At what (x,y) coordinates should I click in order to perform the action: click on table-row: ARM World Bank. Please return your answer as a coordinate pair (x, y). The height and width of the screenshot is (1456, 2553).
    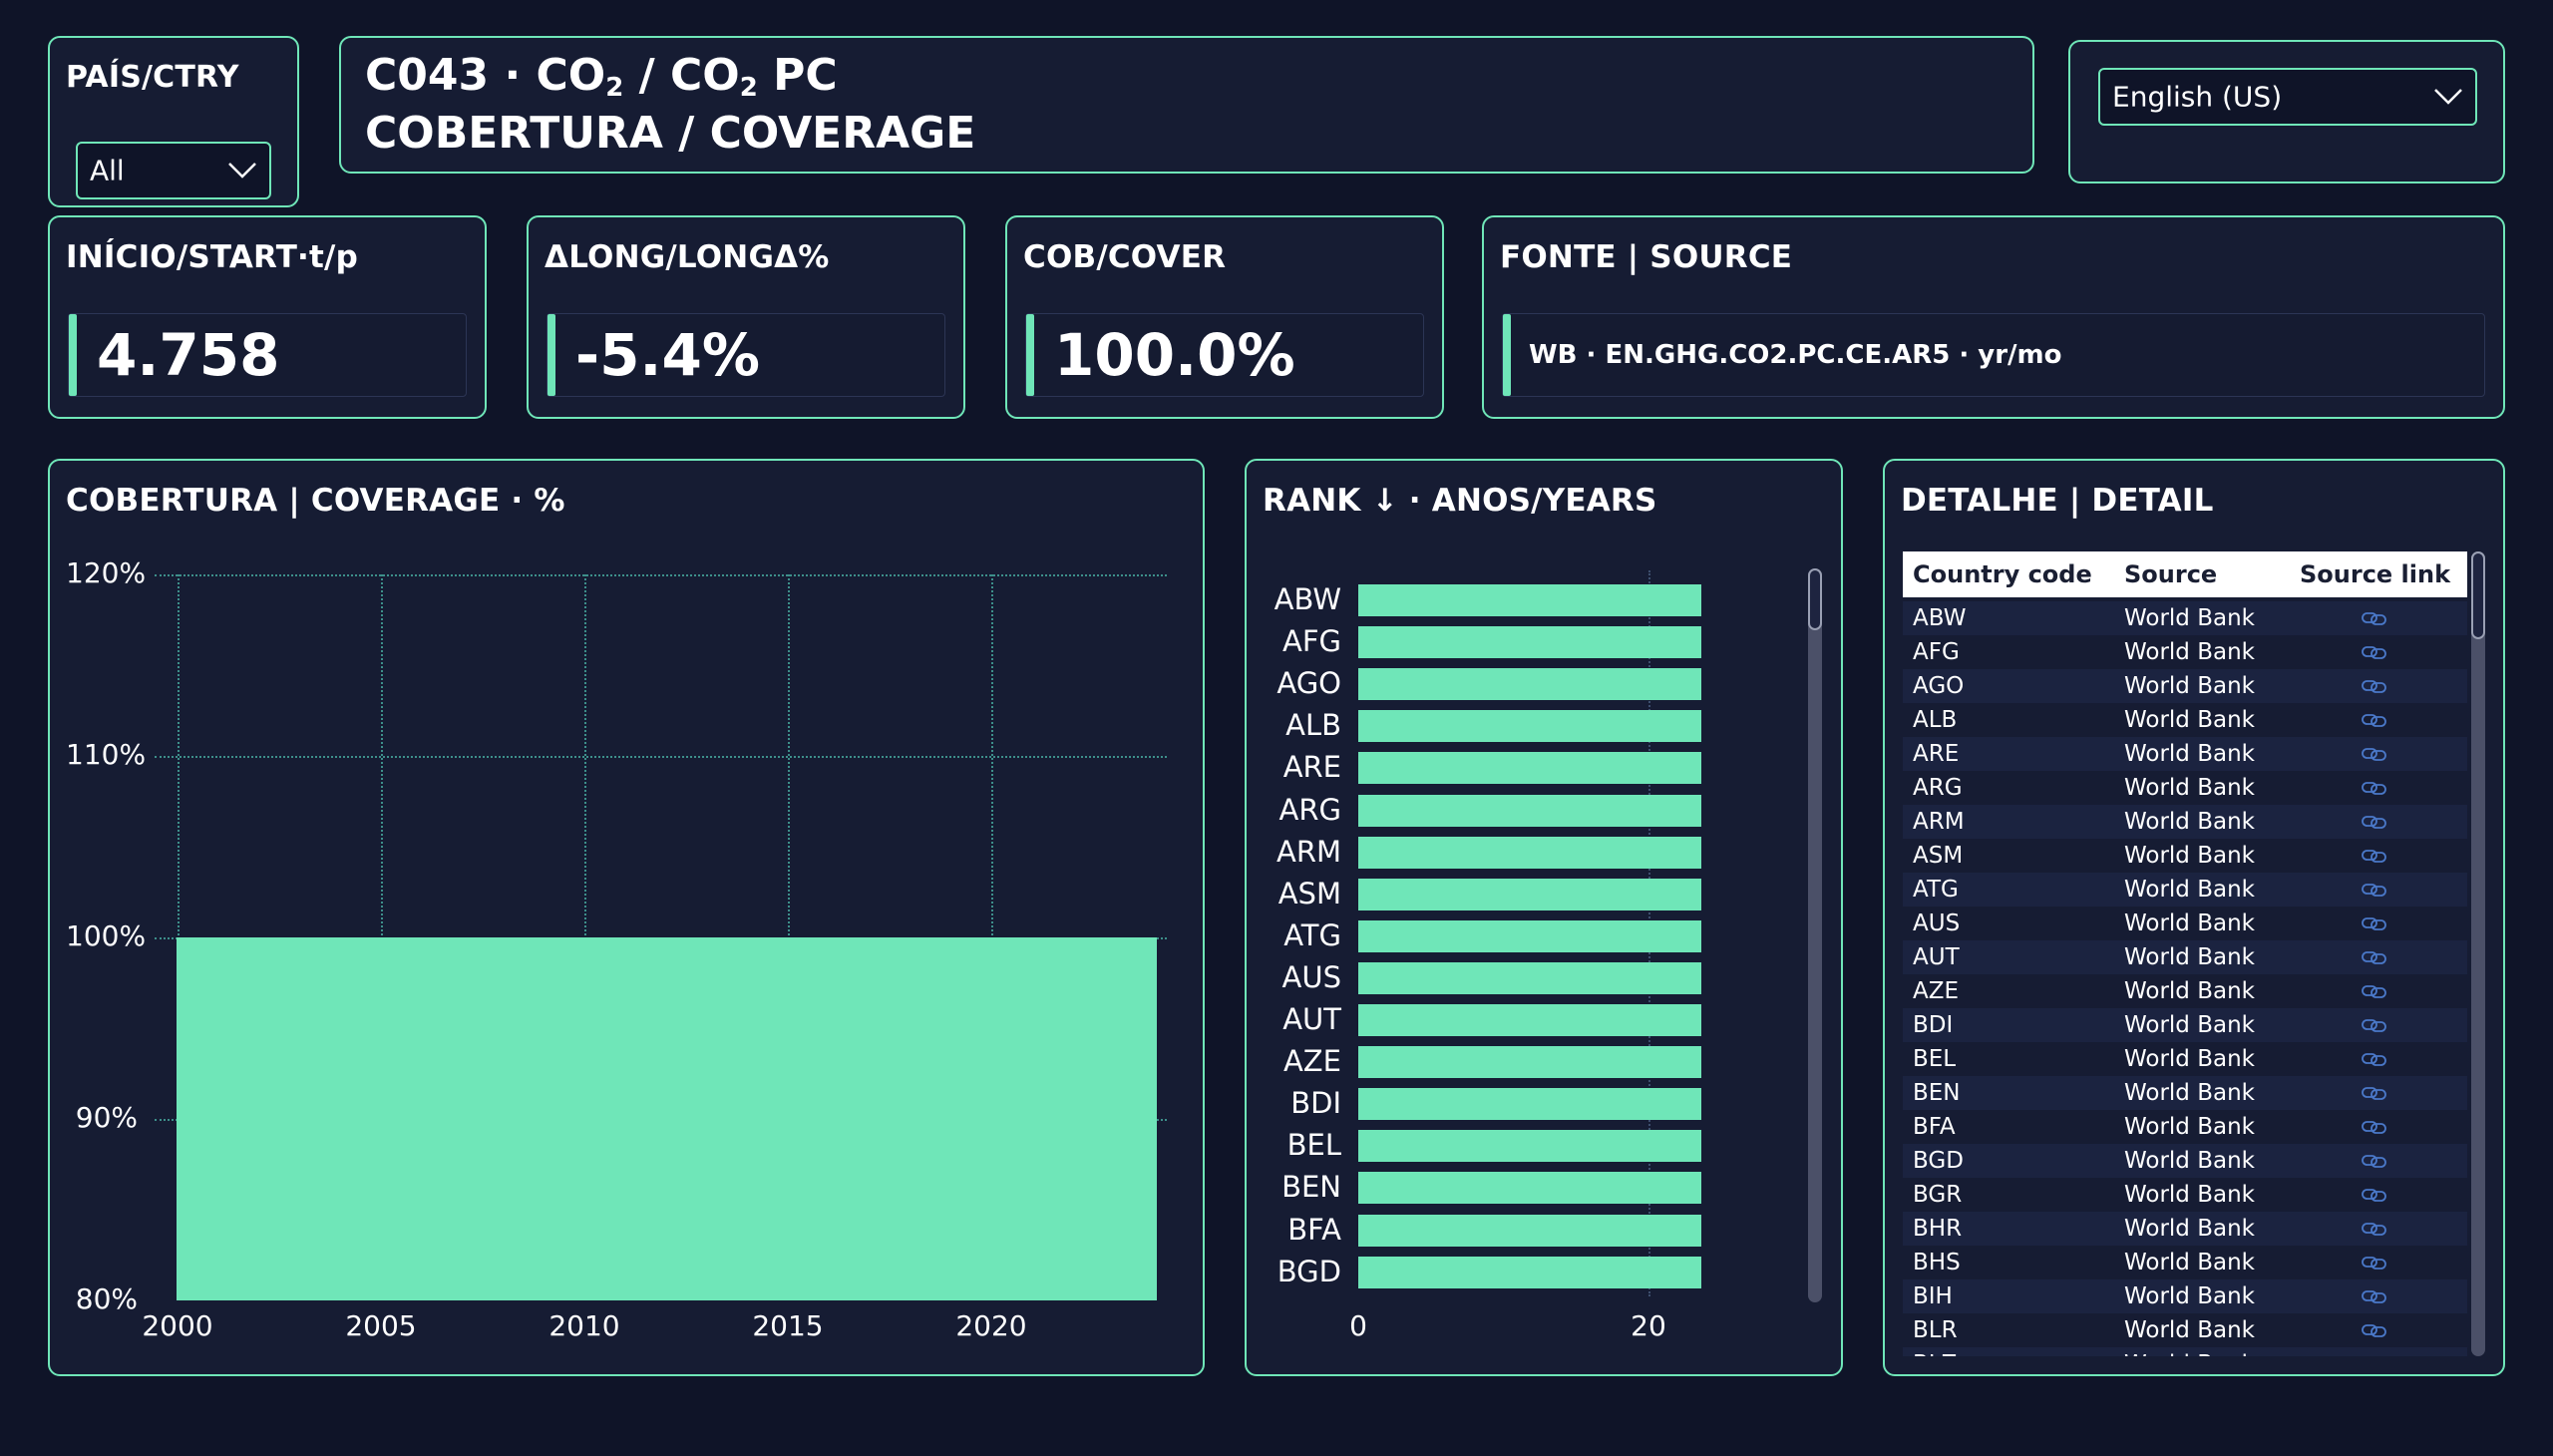
    Looking at the image, I should click on (2185, 822).